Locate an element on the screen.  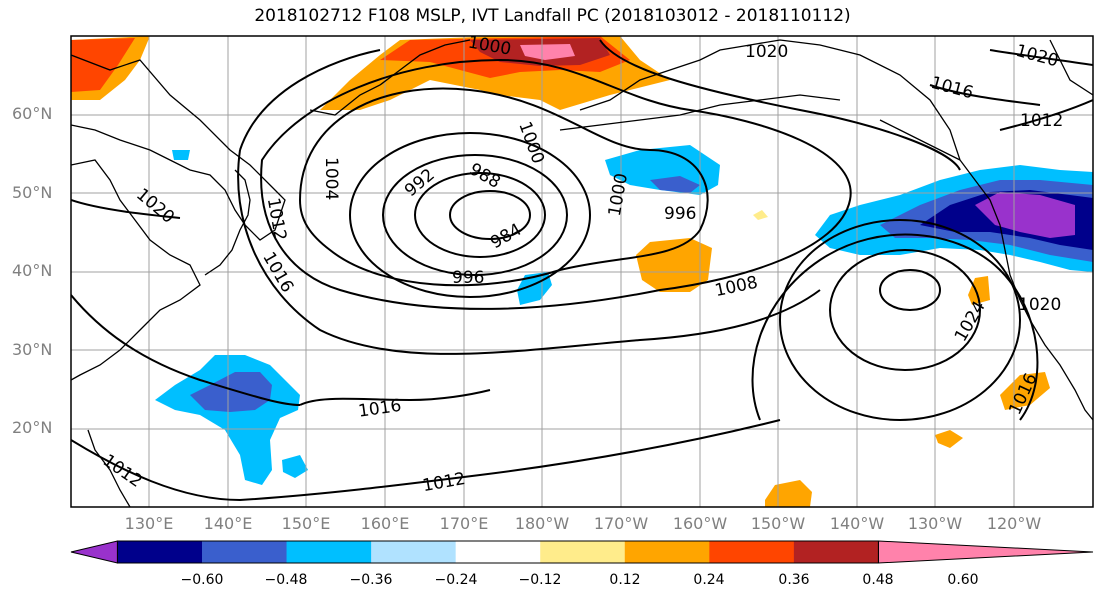
colorbar-border is located at coordinates (497, 552).